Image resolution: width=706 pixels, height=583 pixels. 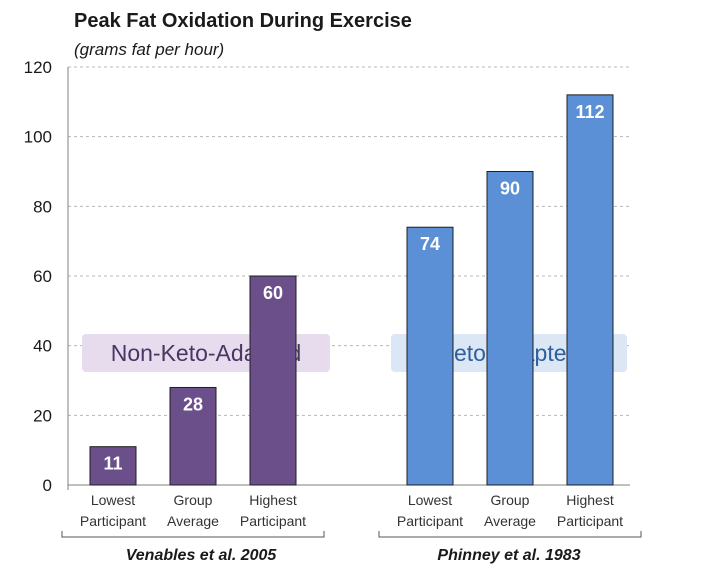 I want to click on chart-title: Peak Fat Oxidation During Exercise, so click(x=243, y=21).